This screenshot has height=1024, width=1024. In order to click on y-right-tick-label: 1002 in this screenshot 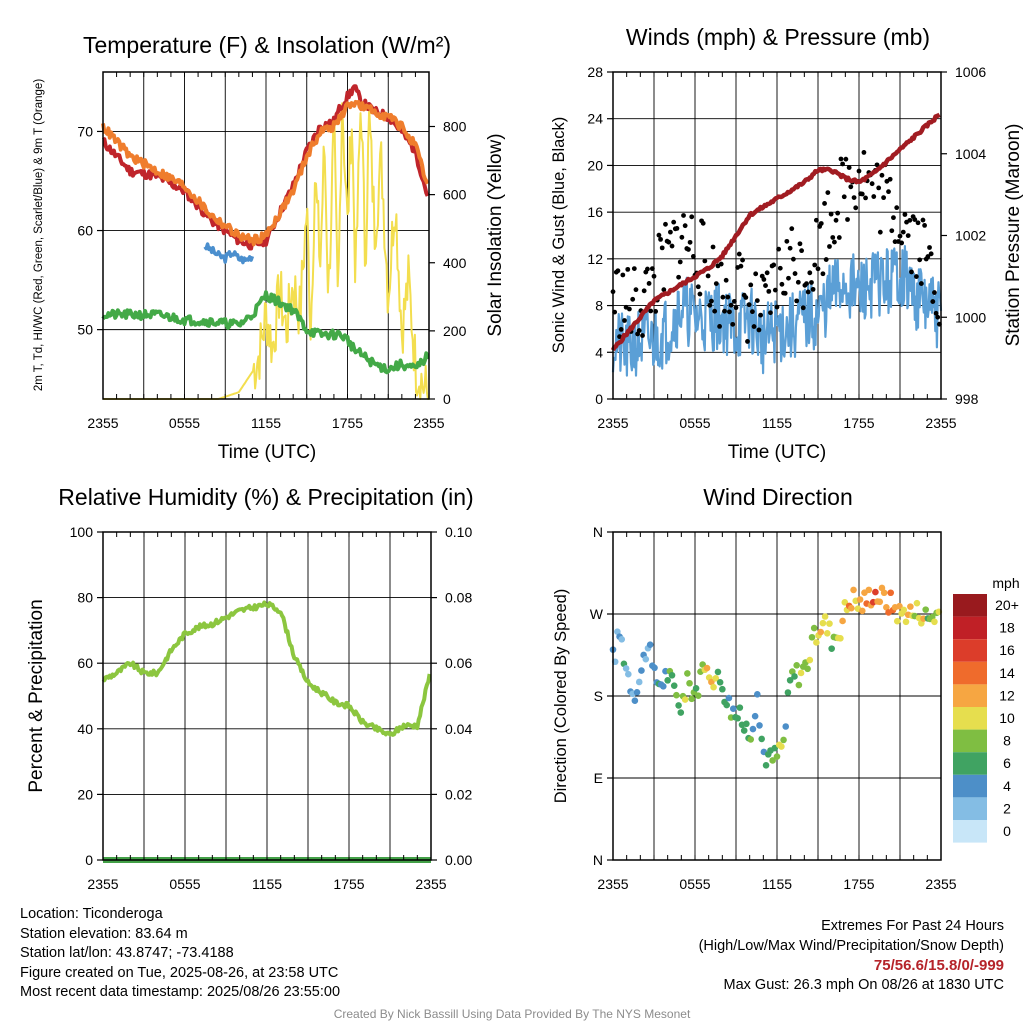, I will do `click(970, 236)`.